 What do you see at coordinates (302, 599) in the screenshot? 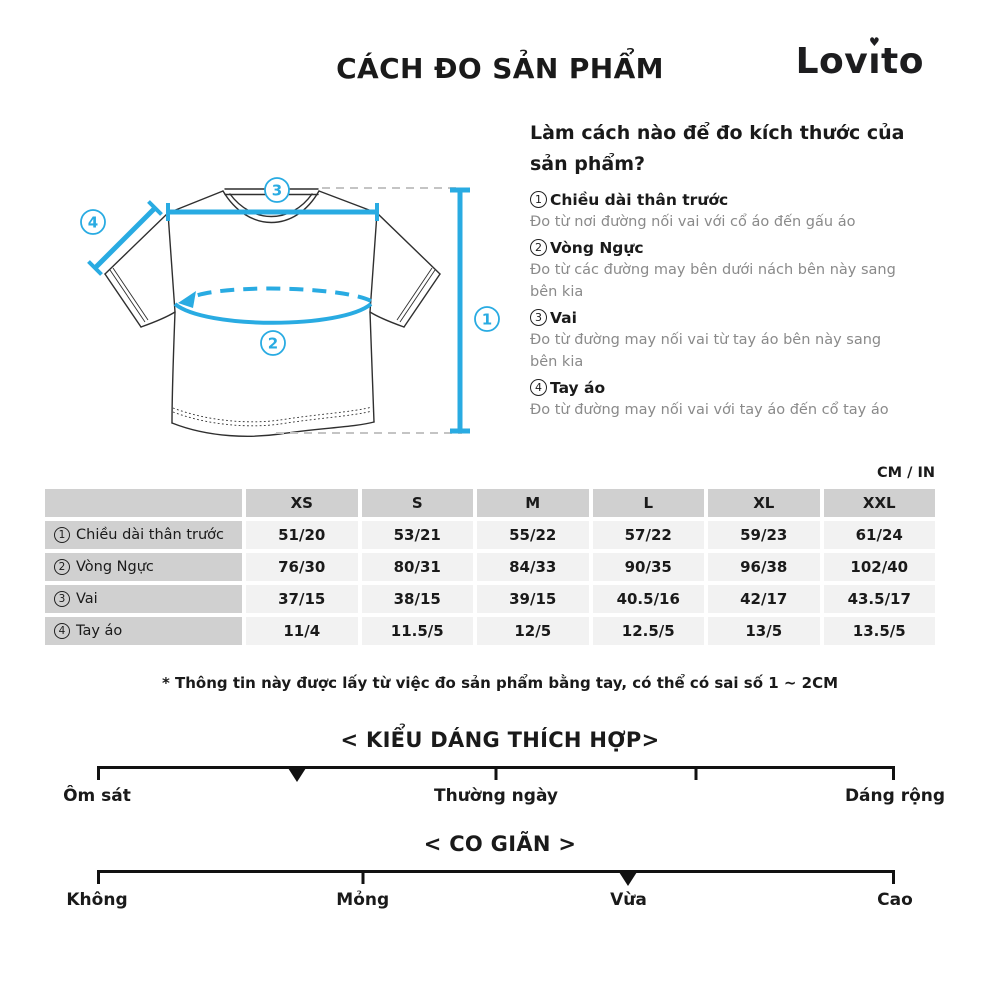
I see `measurement-value-cell: 37/15` at bounding box center [302, 599].